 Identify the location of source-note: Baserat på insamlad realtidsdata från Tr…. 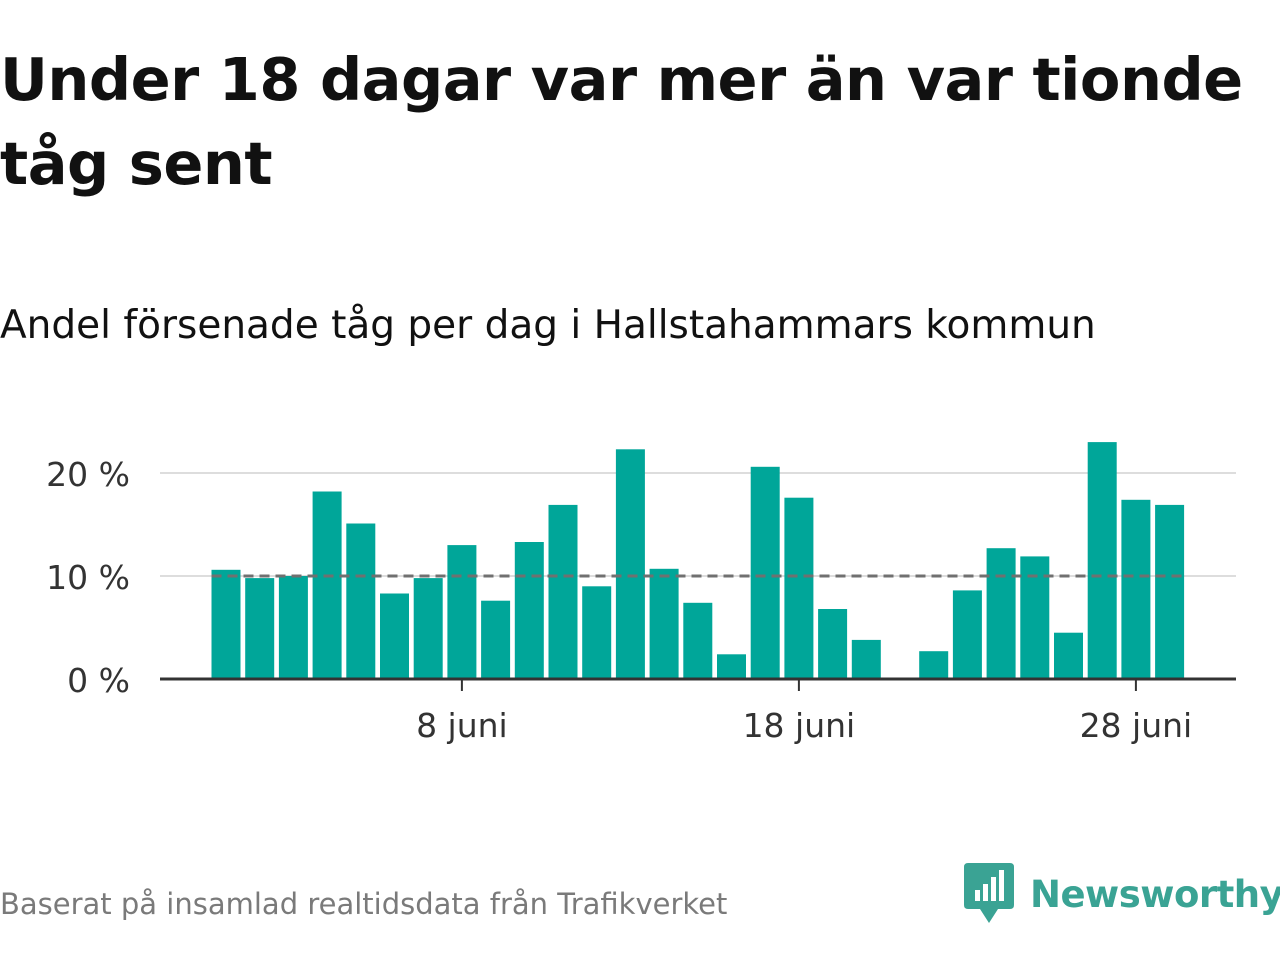
(364, 904).